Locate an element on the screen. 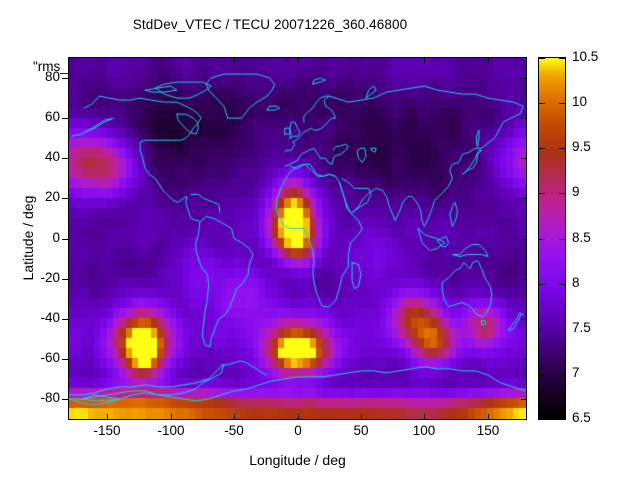 The image size is (640, 480). y-axis-tick-label: 60 is located at coordinates (52, 116).